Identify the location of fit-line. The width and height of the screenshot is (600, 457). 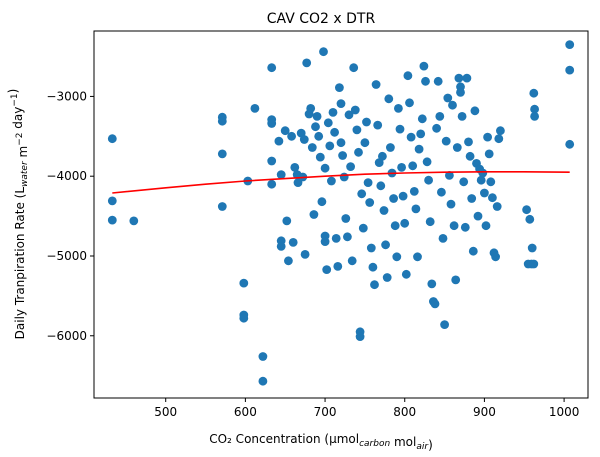
(341, 182).